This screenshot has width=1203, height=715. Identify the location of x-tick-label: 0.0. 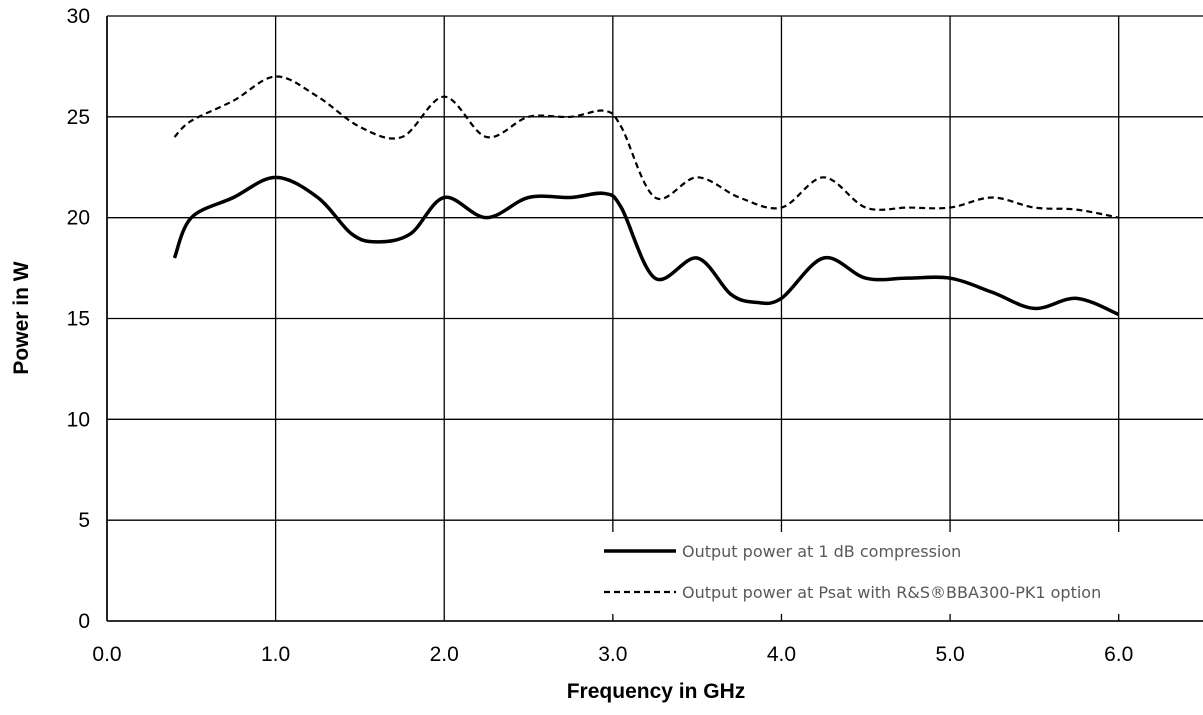
(106, 654).